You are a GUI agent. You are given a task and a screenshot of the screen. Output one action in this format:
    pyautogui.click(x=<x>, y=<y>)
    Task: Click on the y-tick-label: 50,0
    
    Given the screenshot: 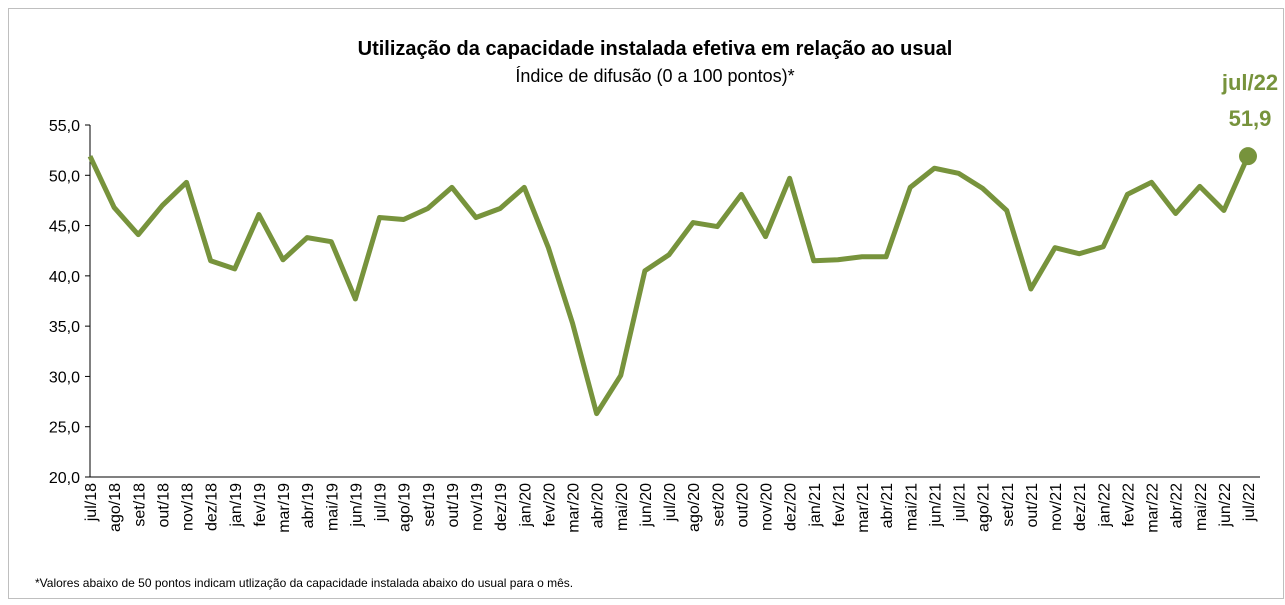 What is the action you would take?
    pyautogui.click(x=64, y=176)
    